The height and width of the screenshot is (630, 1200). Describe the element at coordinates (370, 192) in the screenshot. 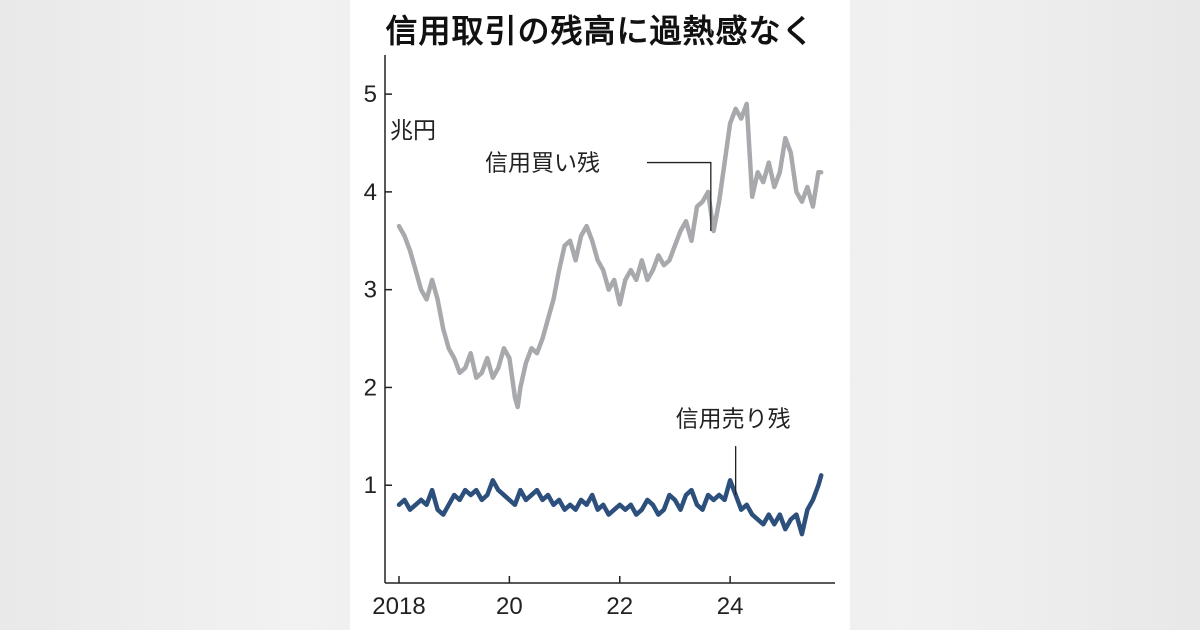

I see `y-tick-label: 4` at that location.